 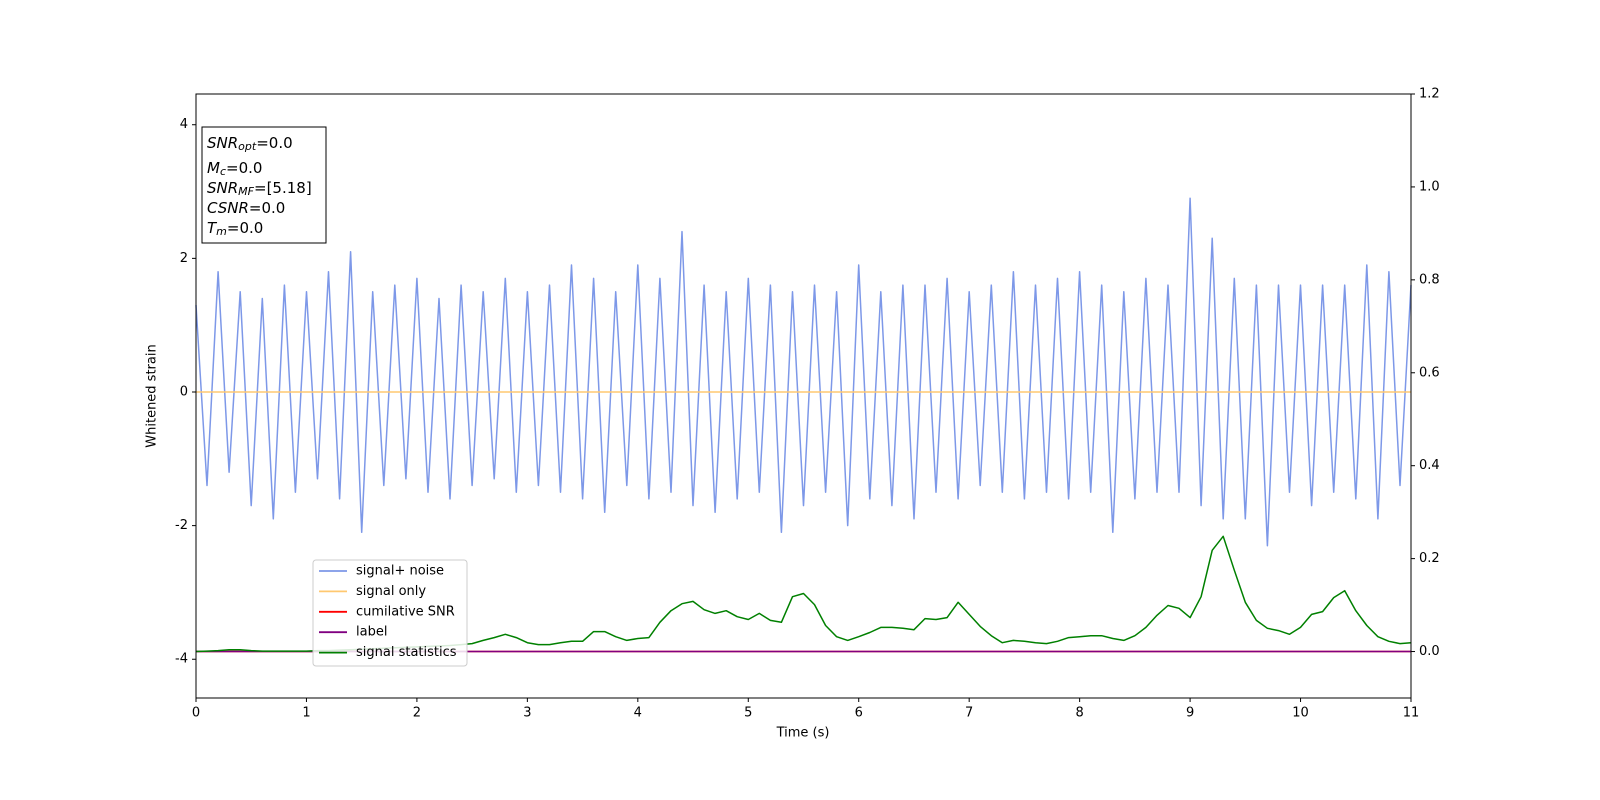 What do you see at coordinates (184, 124) in the screenshot?
I see `y-tick-label: 4` at bounding box center [184, 124].